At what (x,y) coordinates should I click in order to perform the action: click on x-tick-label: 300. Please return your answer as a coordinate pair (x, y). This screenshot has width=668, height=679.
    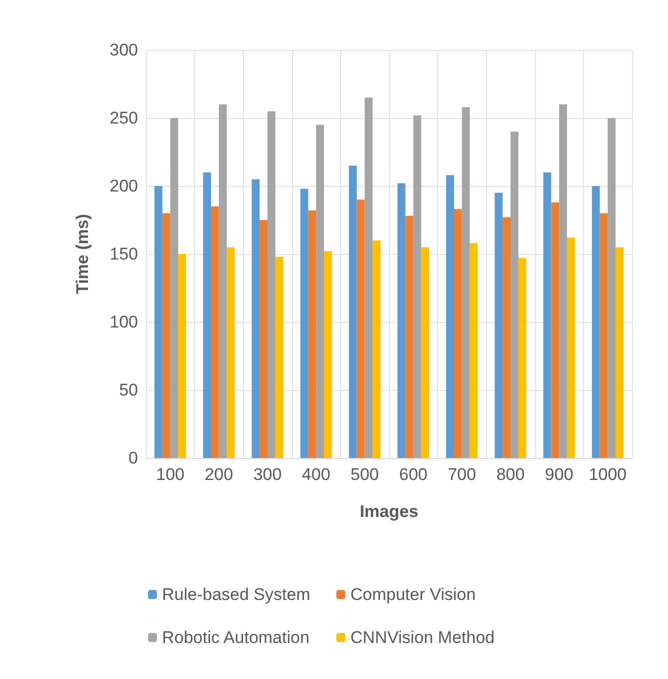
    Looking at the image, I should click on (267, 474).